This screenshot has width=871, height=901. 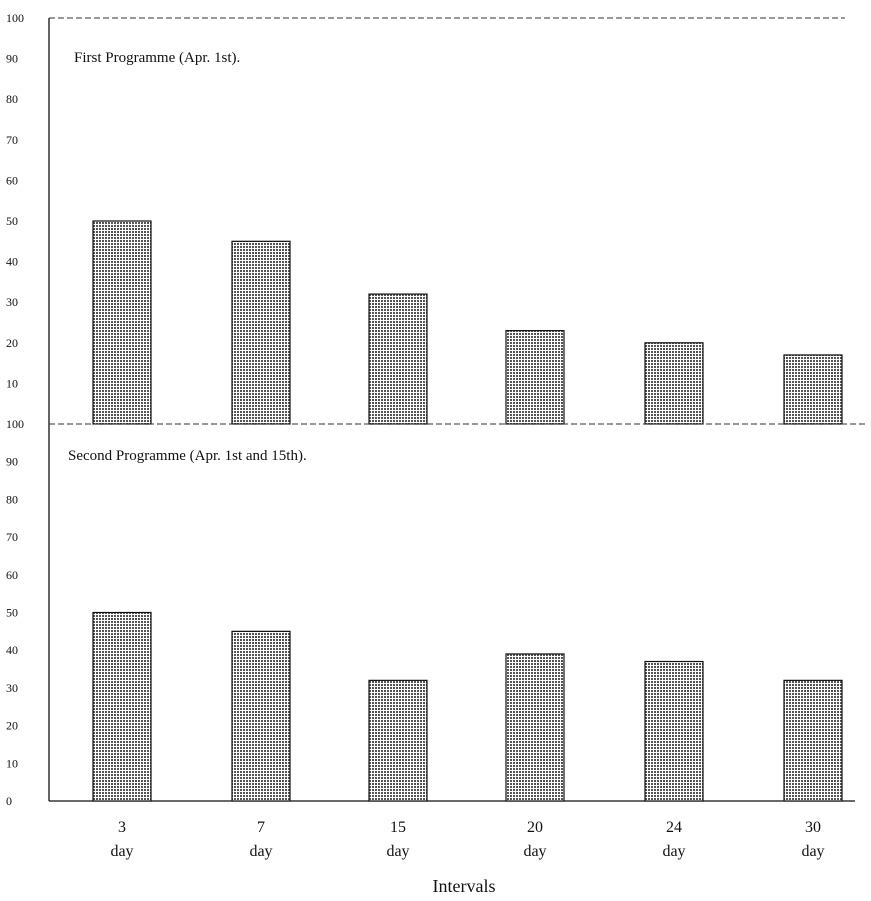 What do you see at coordinates (12, 99) in the screenshot?
I see `first-panel-y-tick-label: 80` at bounding box center [12, 99].